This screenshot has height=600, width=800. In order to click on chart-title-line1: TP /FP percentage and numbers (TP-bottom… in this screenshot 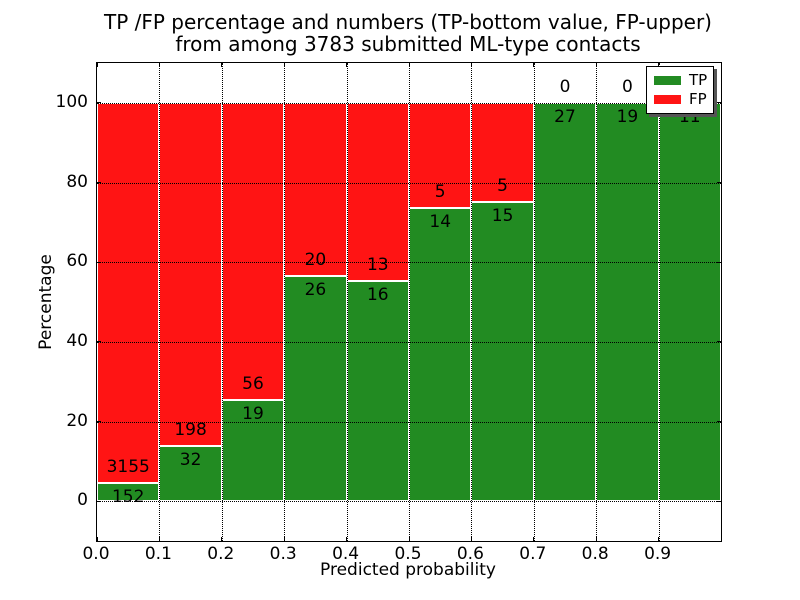, I will do `click(408, 22)`.